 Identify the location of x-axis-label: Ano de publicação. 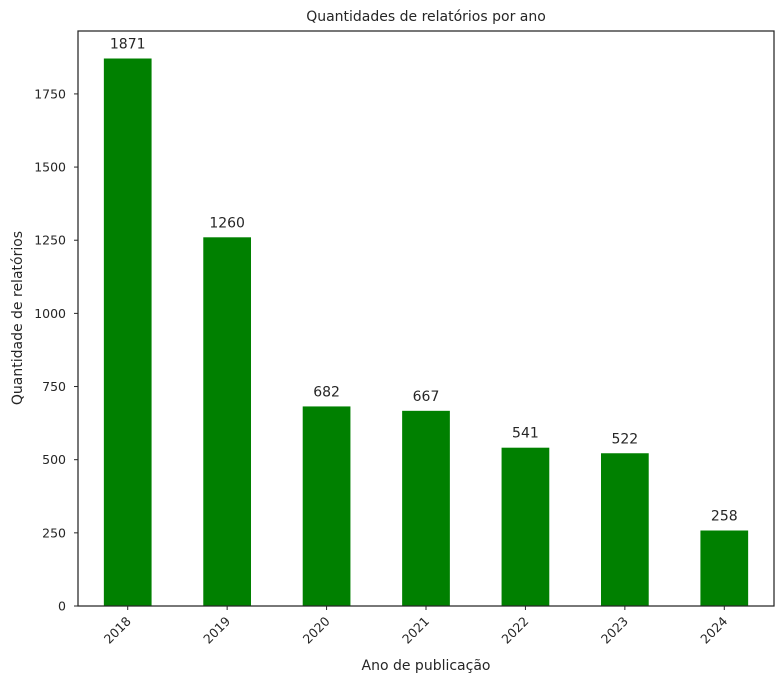
(426, 666).